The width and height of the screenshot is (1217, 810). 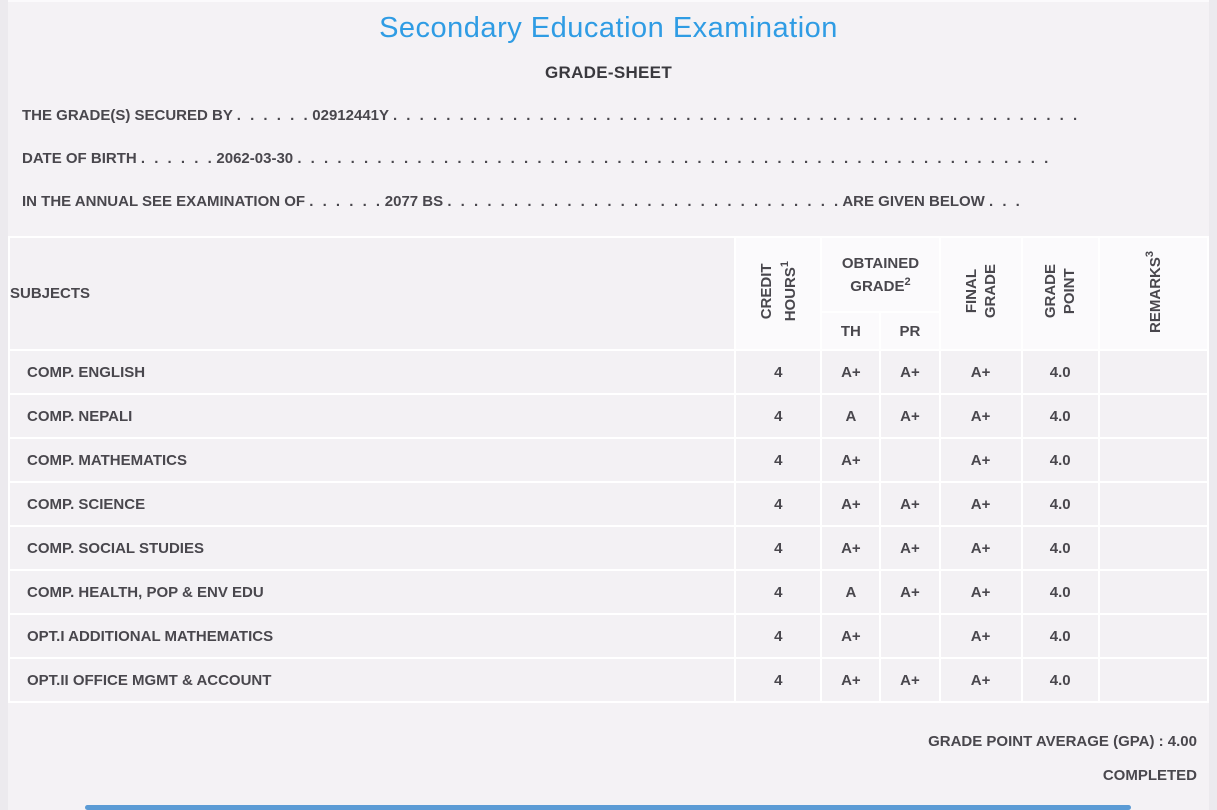 What do you see at coordinates (372, 293) in the screenshot?
I see `column-header-subjects: SUBJECTS` at bounding box center [372, 293].